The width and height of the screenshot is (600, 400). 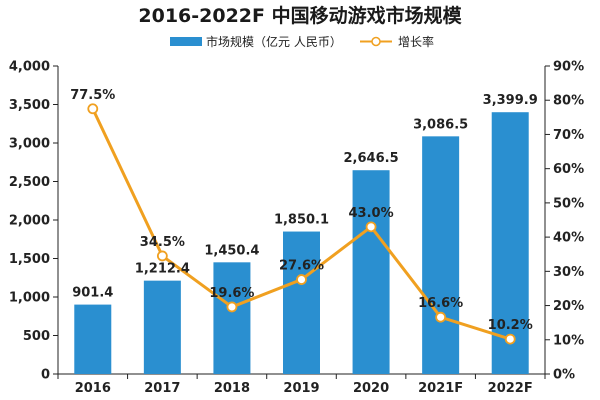 I want to click on left-tick-label: 500, so click(x=36, y=336).